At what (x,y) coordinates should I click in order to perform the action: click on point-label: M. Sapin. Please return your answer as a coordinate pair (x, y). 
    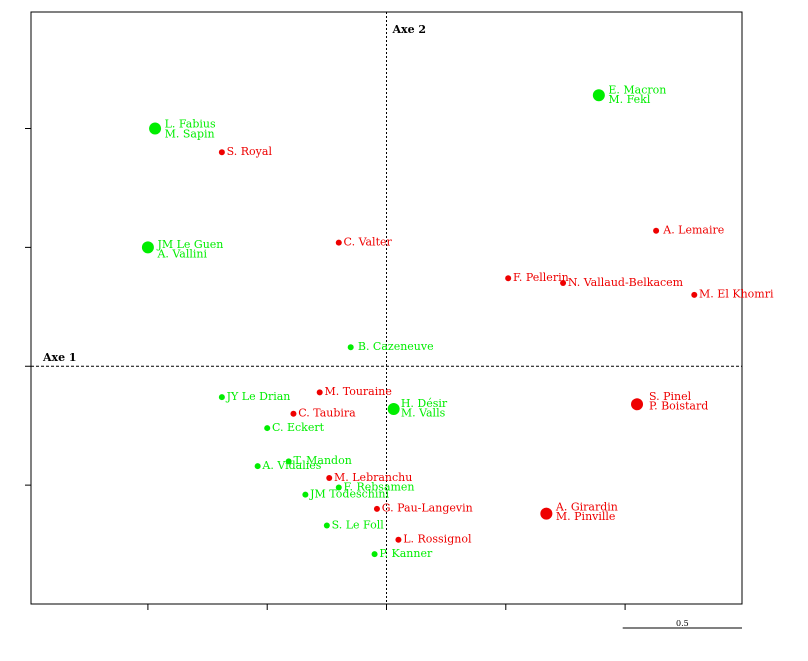
    Looking at the image, I should click on (190, 133).